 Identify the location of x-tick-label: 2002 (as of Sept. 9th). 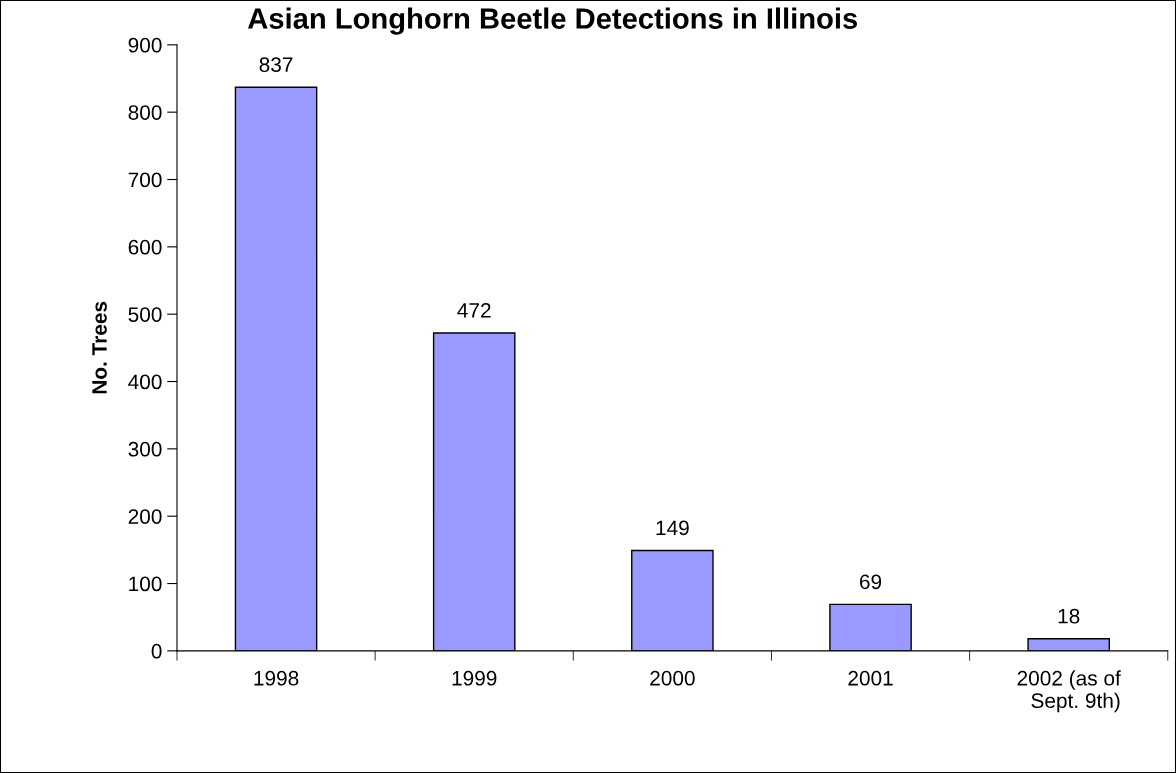
(1069, 691).